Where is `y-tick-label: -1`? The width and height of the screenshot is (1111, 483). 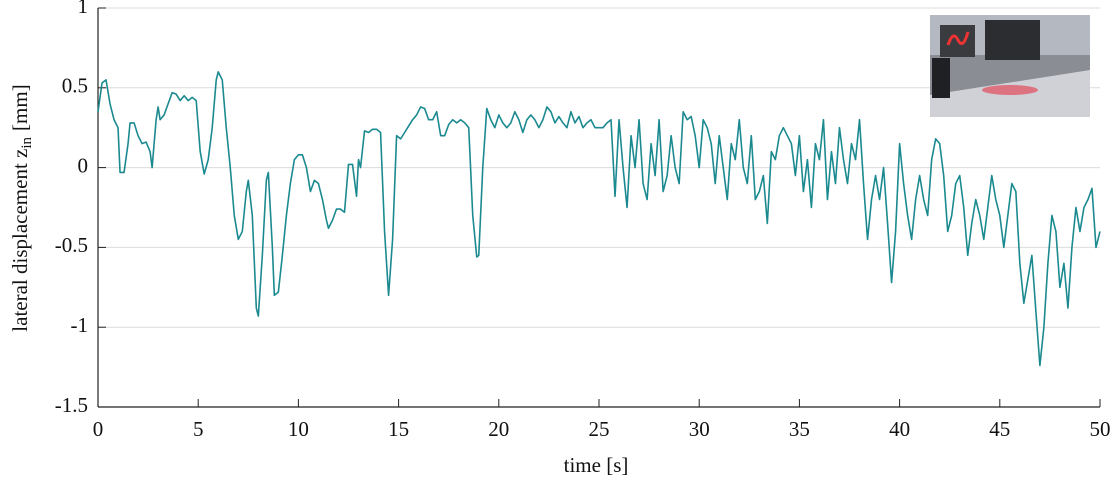
y-tick-label: -1 is located at coordinates (80, 325).